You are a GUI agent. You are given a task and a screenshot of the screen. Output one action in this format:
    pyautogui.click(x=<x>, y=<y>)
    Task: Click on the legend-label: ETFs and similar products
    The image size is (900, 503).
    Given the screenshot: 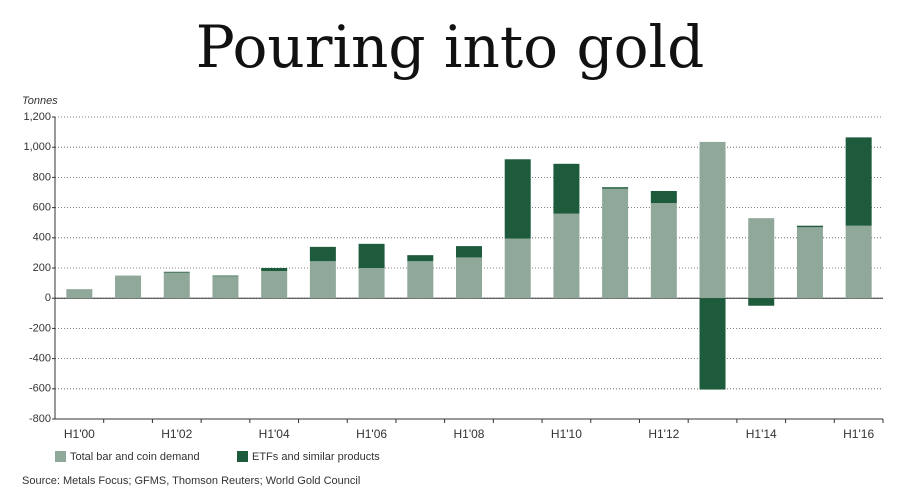 What is the action you would take?
    pyautogui.click(x=316, y=457)
    